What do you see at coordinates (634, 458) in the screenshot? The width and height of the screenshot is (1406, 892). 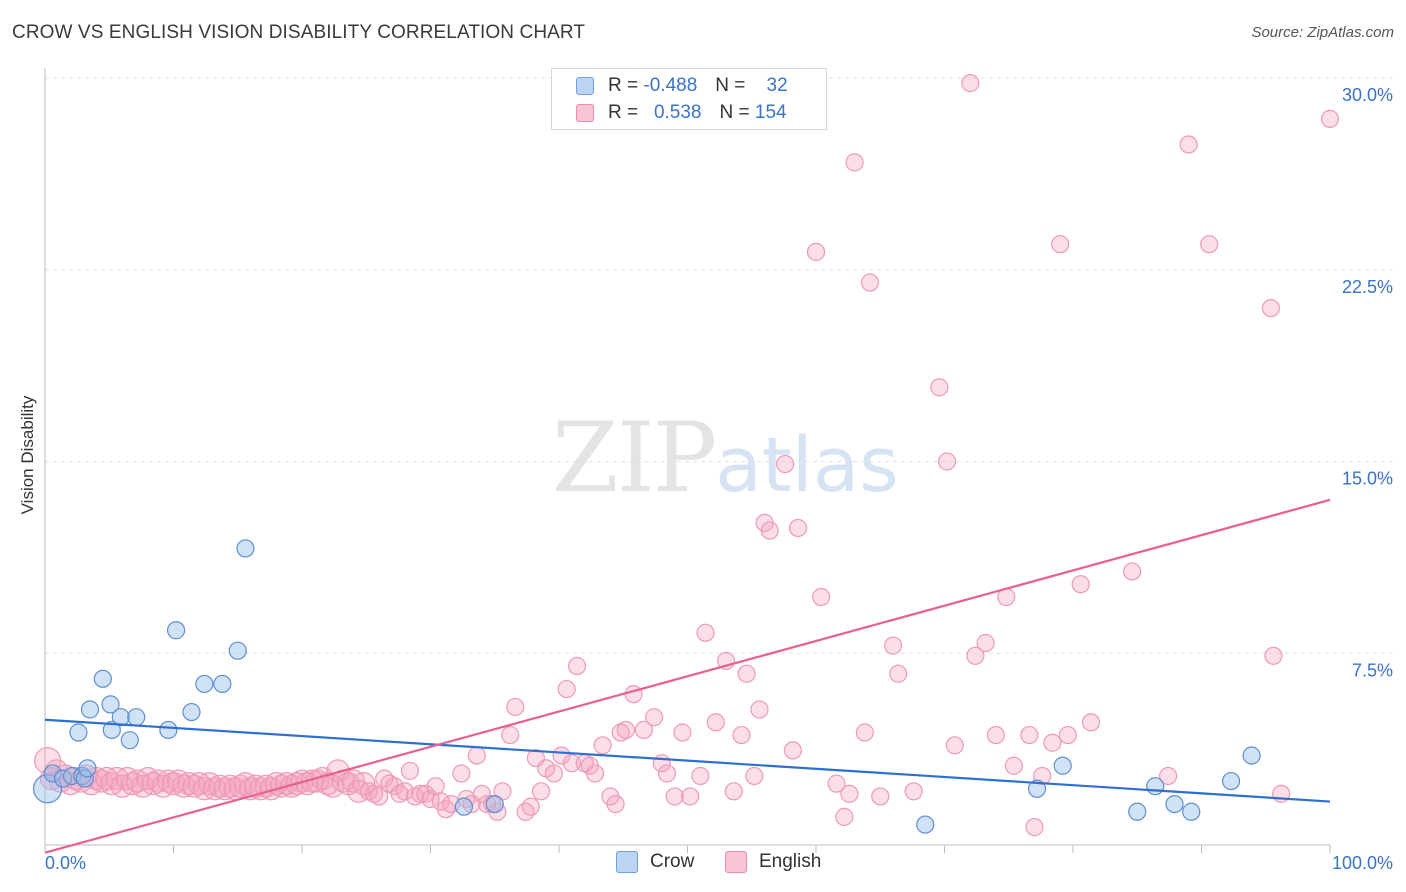 I see `watermark-zip: ZIP` at bounding box center [634, 458].